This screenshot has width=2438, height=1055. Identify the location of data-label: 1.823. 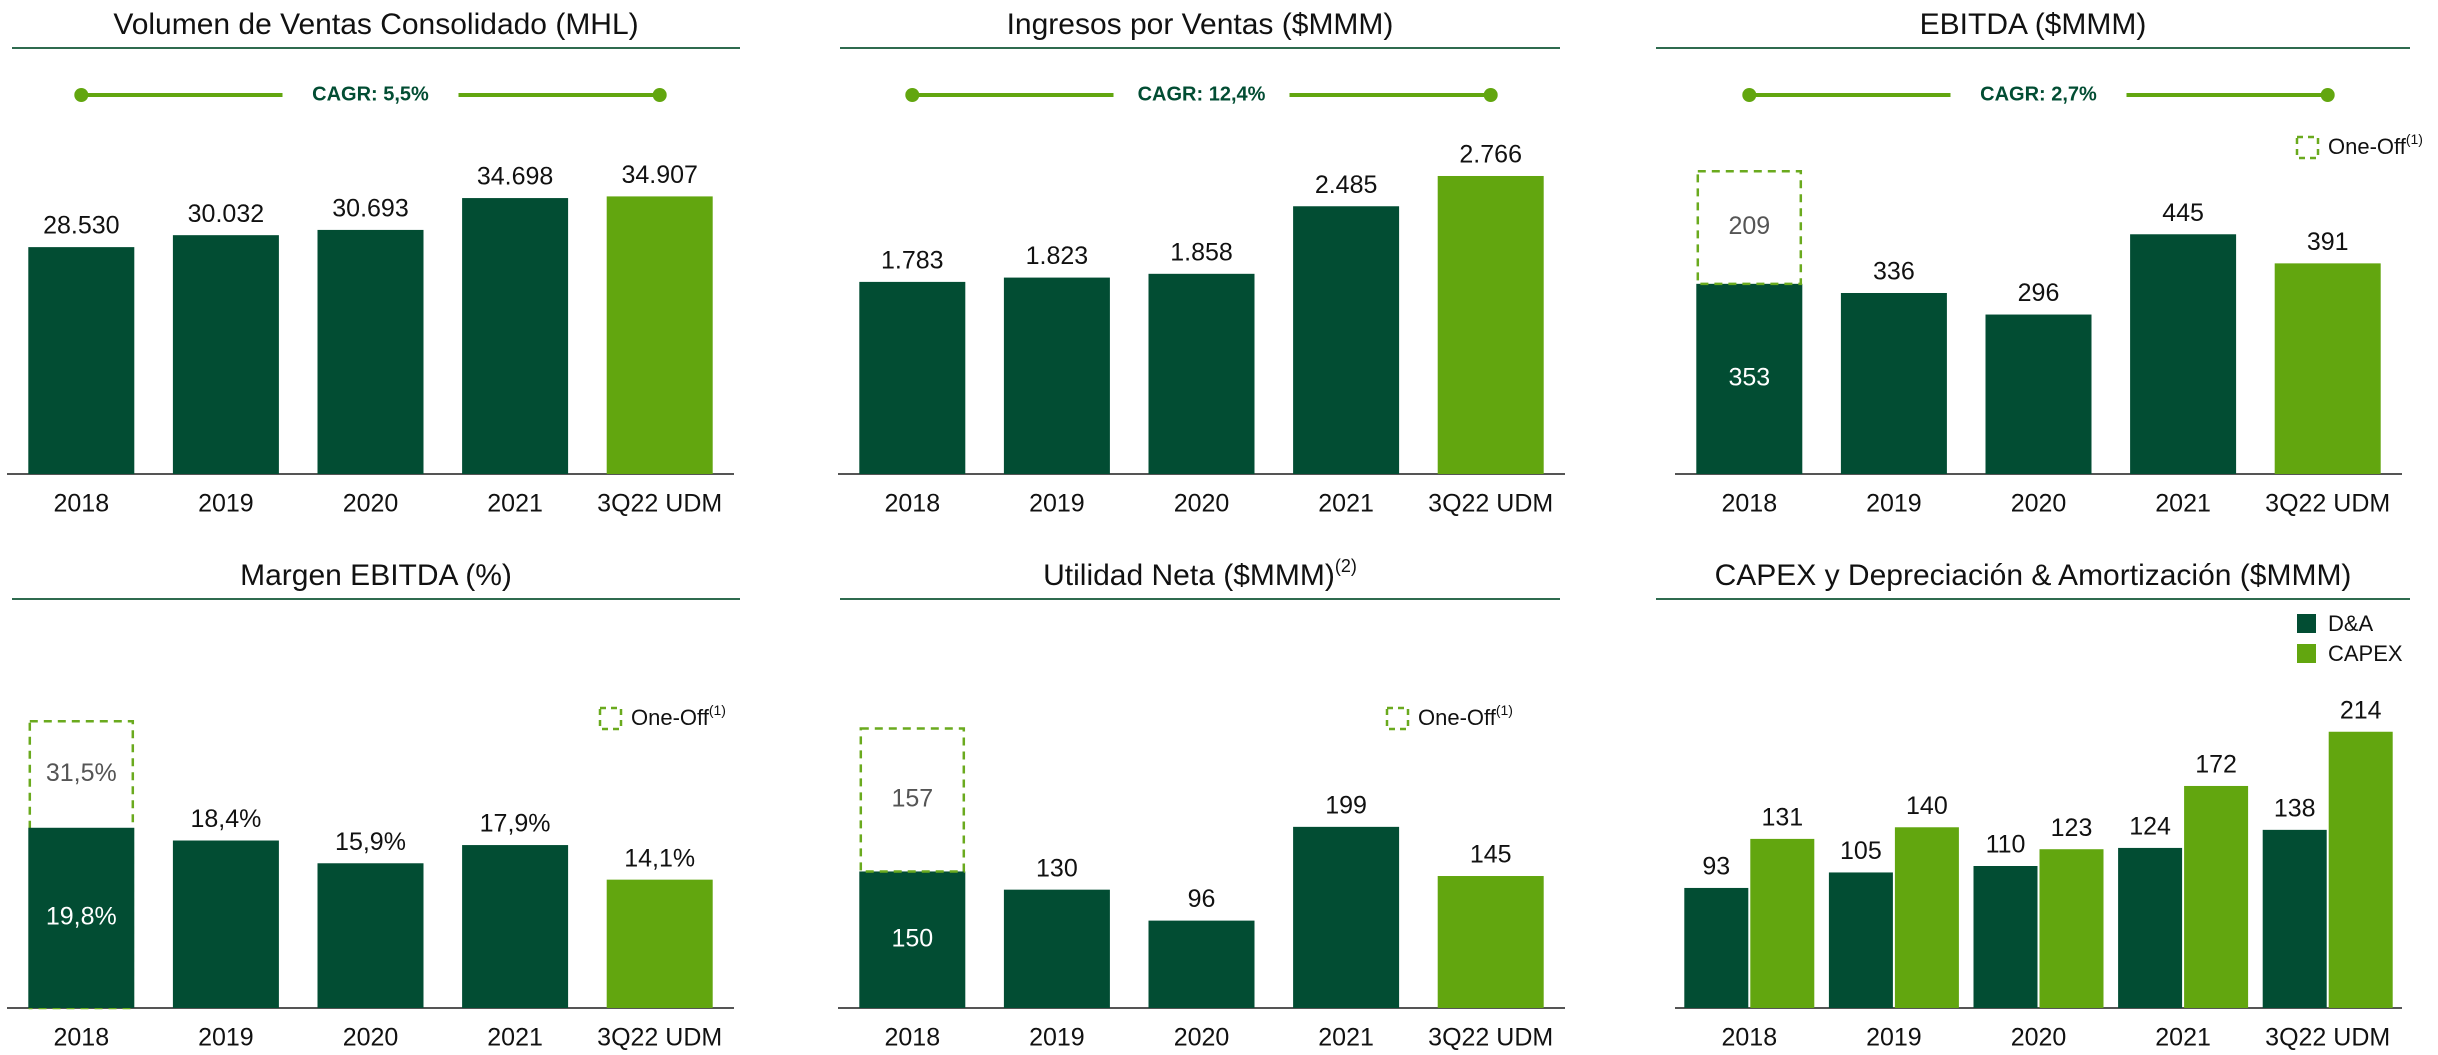
(1057, 256).